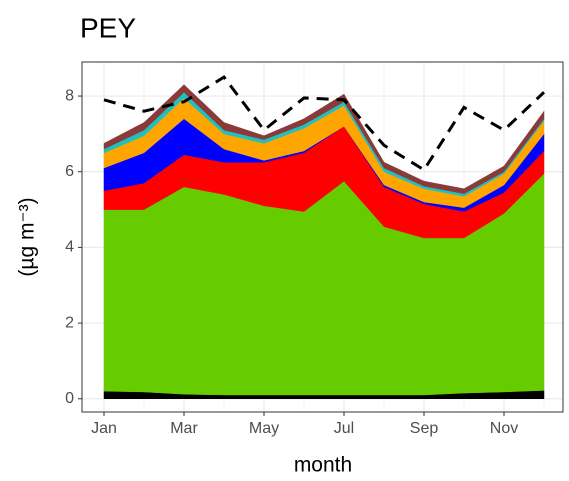  Describe the element at coordinates (69, 322) in the screenshot. I see `y-tick-label: 2` at that location.